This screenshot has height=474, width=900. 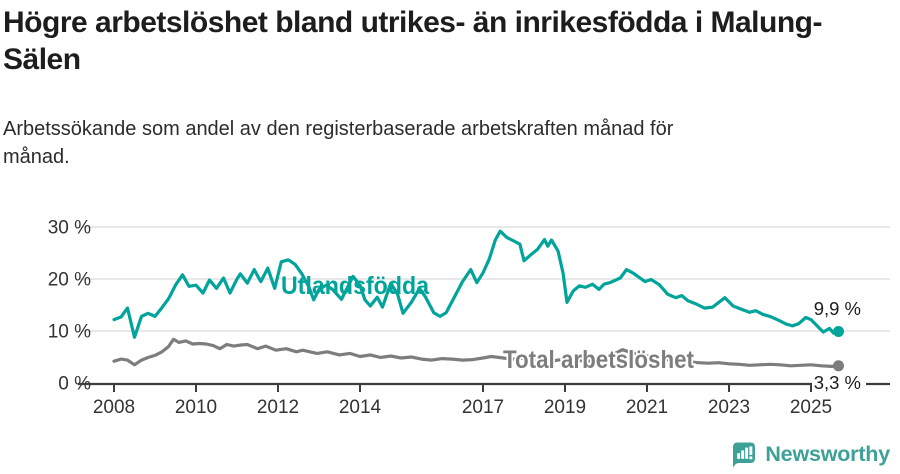 I want to click on exclamation-dot, so click(x=751, y=458).